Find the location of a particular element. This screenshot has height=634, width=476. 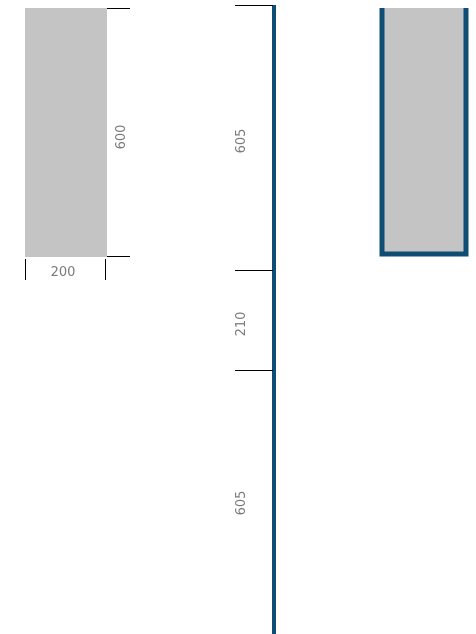

post-bar is located at coordinates (274, 319).